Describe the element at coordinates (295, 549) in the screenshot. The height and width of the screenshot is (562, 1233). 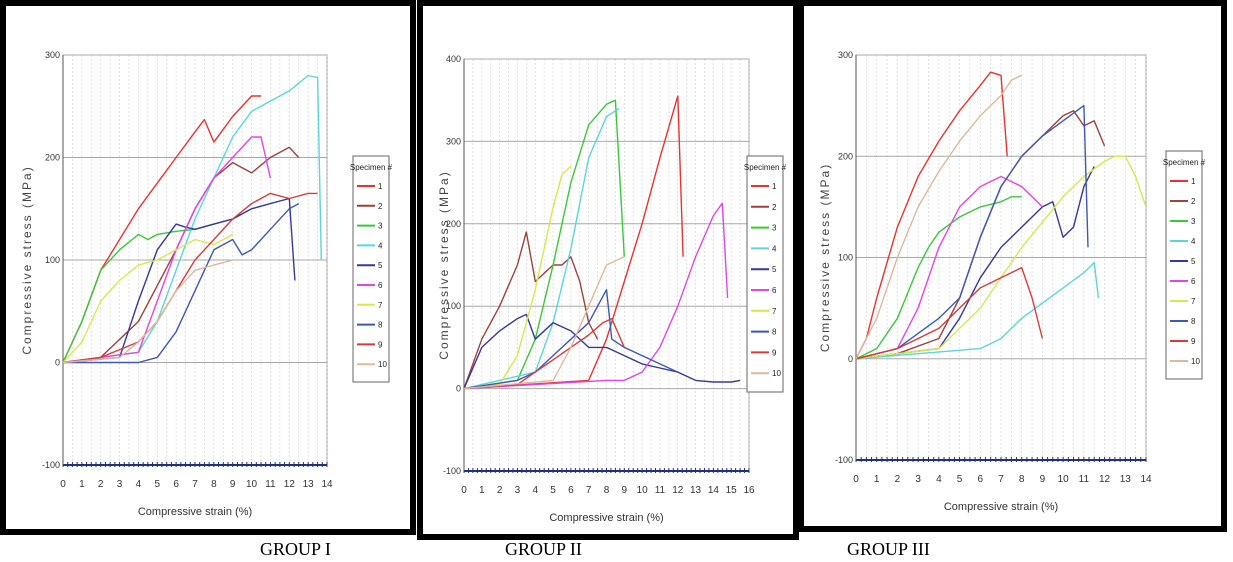
I see `group-label-1: GROUP I` at that location.